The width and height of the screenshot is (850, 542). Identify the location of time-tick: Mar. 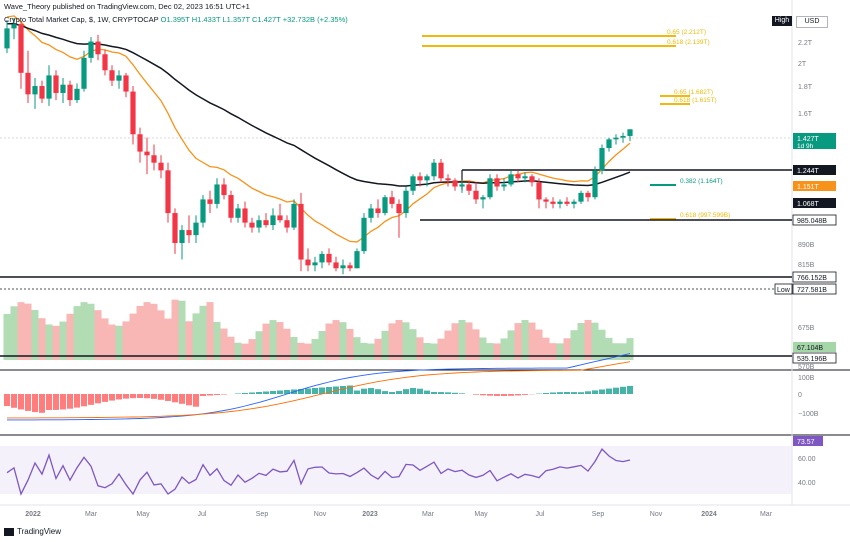
(91, 514).